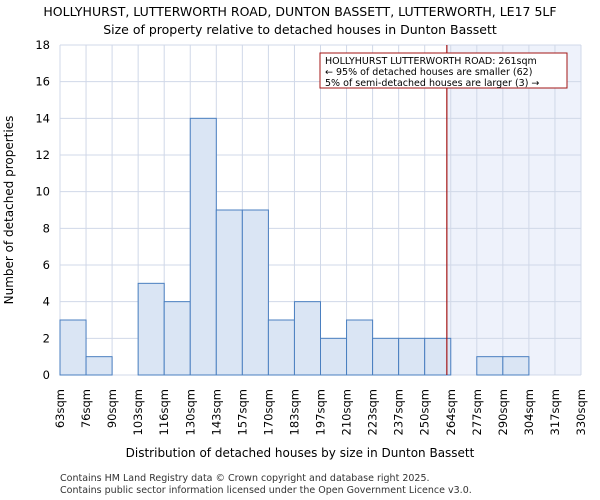  What do you see at coordinates (42, 118) in the screenshot?
I see `y-tick-label: 14` at bounding box center [42, 118].